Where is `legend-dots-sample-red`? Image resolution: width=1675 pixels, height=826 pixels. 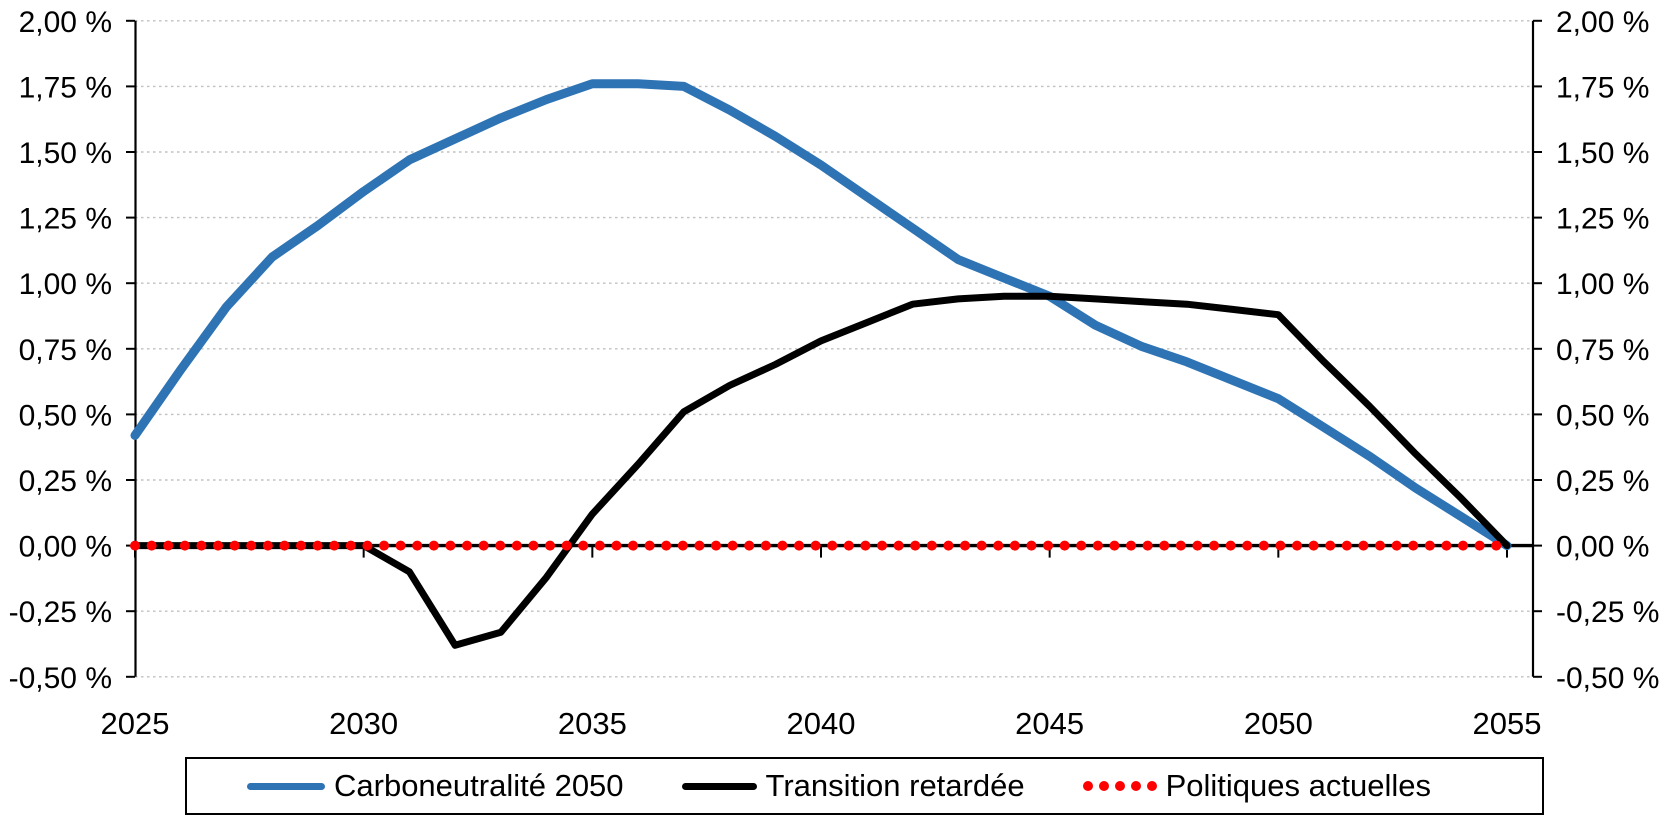 legend-dots-sample-red is located at coordinates (1119, 786).